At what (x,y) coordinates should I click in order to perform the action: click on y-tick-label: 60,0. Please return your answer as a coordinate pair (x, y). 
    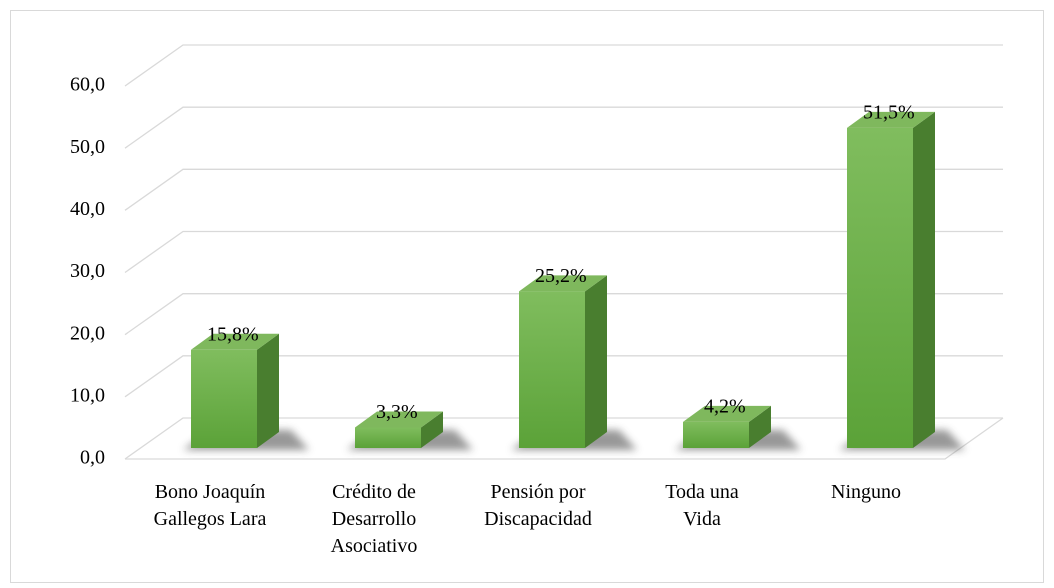
    Looking at the image, I should click on (87, 85).